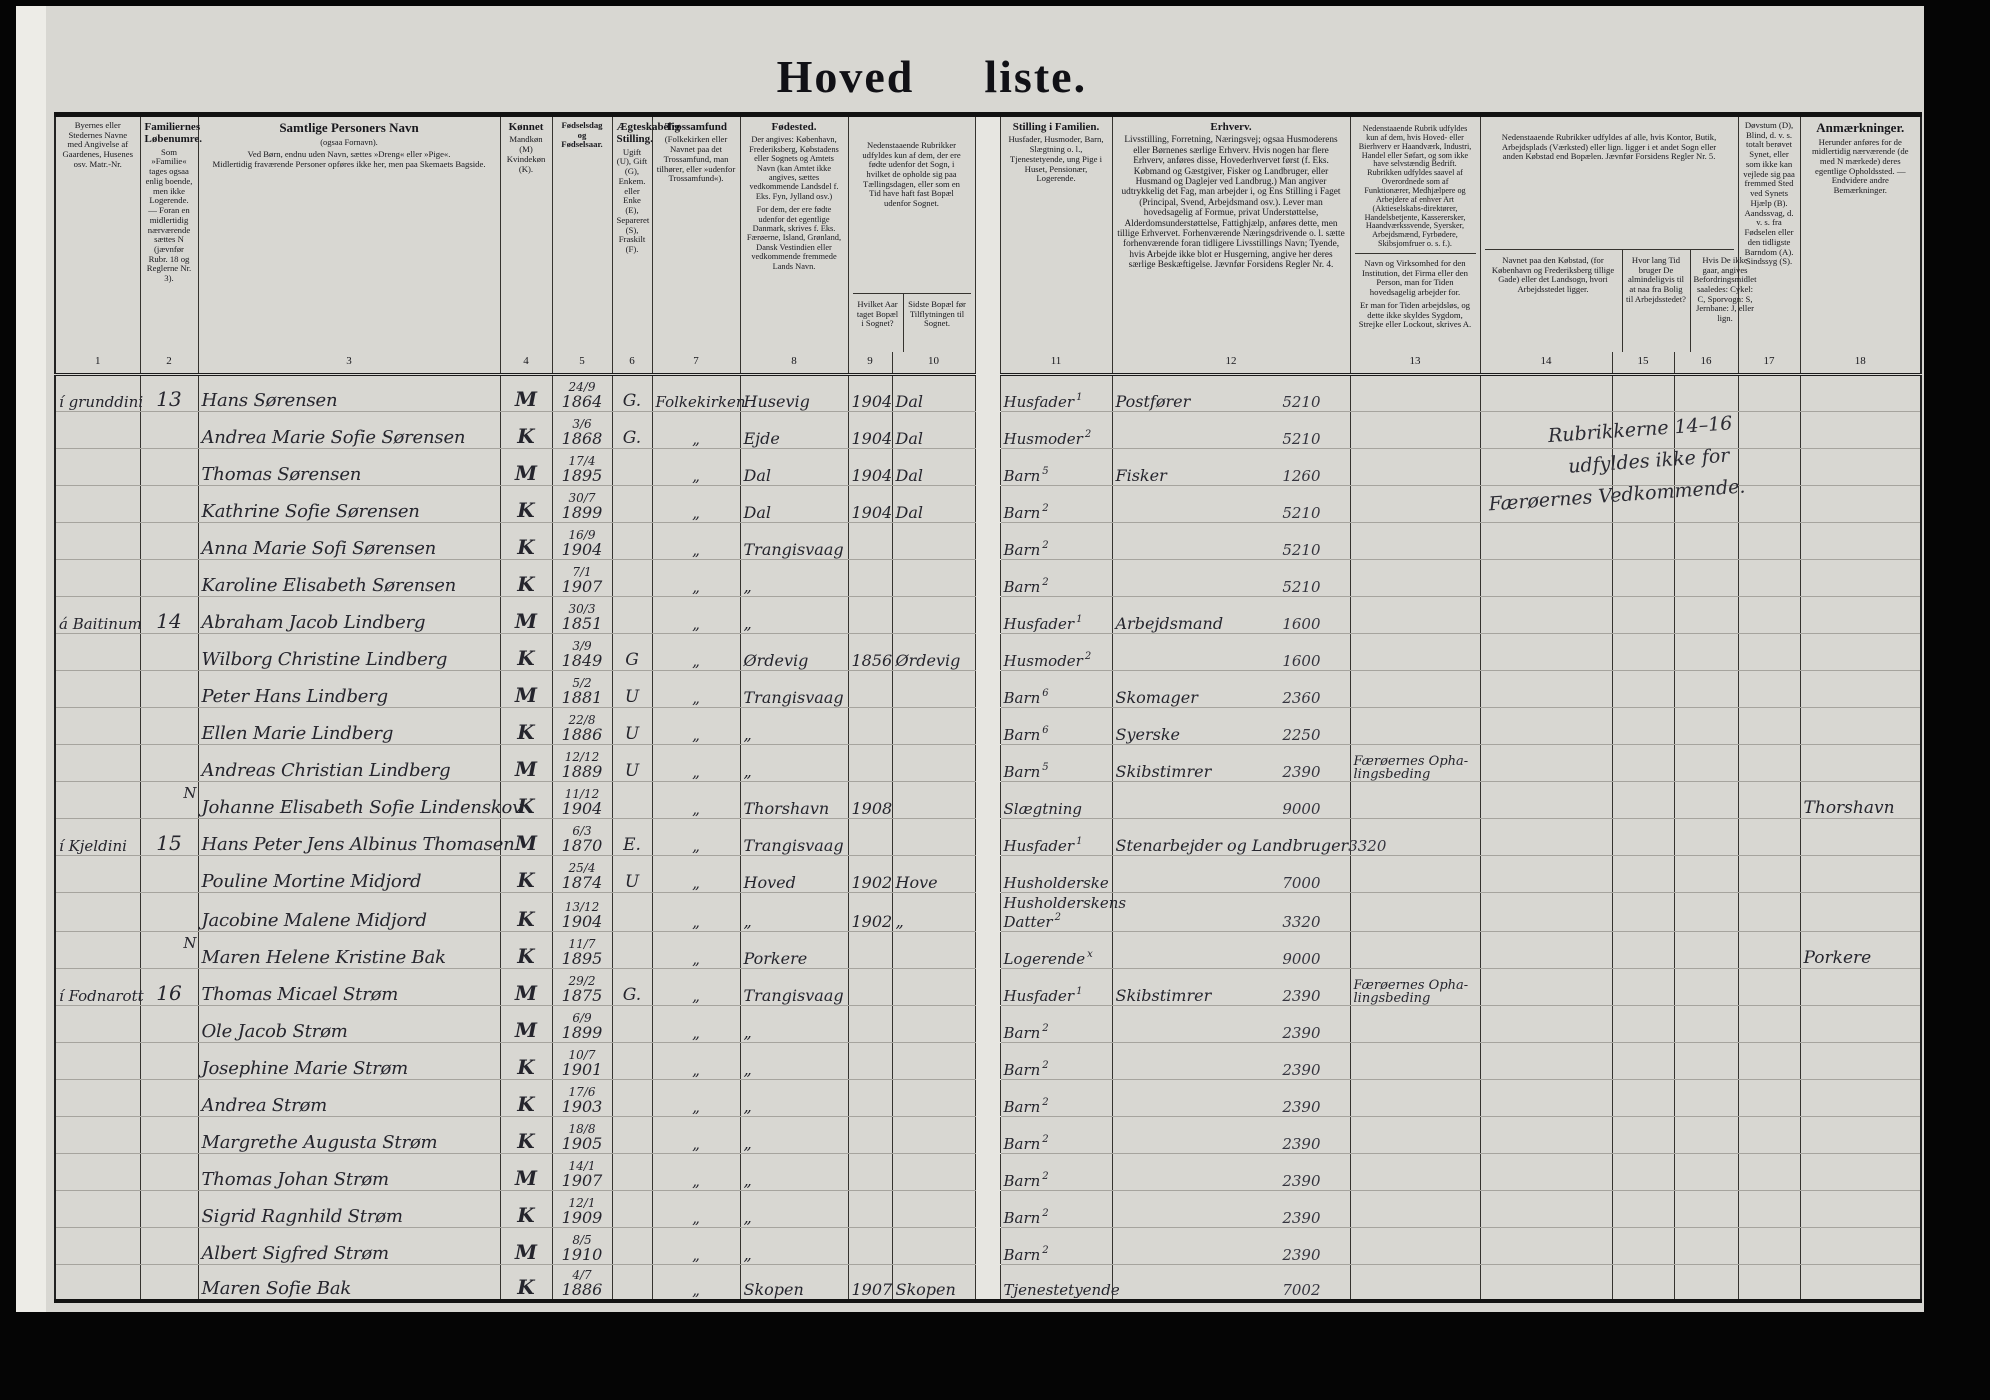  What do you see at coordinates (793, 987) in the screenshot?
I see `birthplace-cell: Trangisvaag` at bounding box center [793, 987].